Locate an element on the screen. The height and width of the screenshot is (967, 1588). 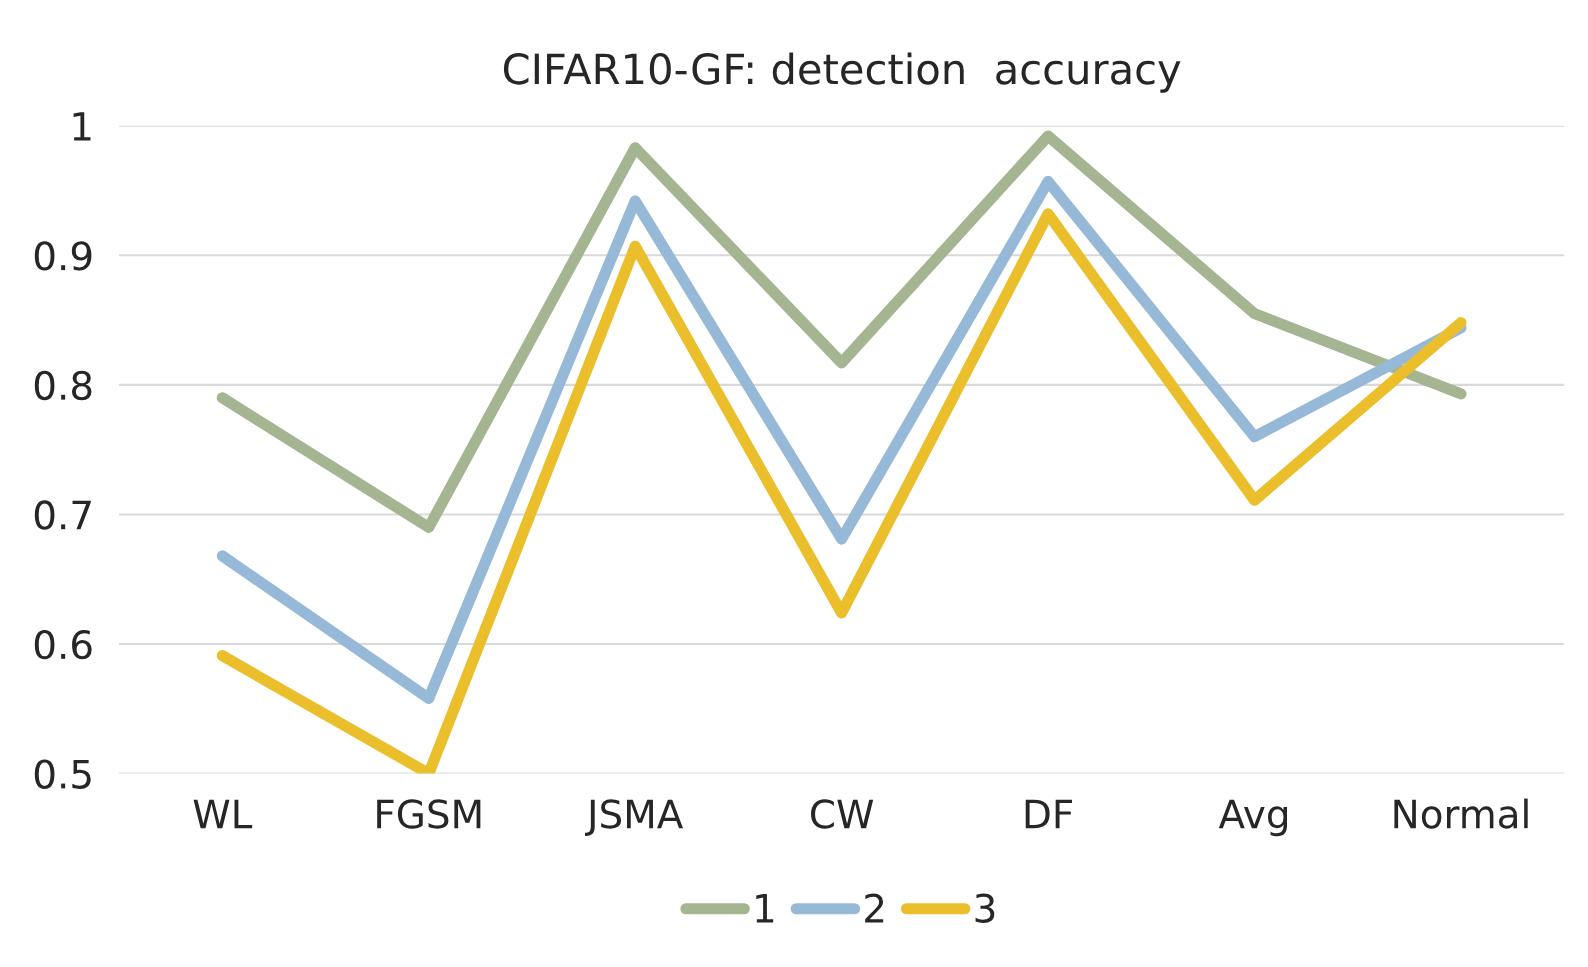
y-tick-label: 0.5 is located at coordinates (62, 774).